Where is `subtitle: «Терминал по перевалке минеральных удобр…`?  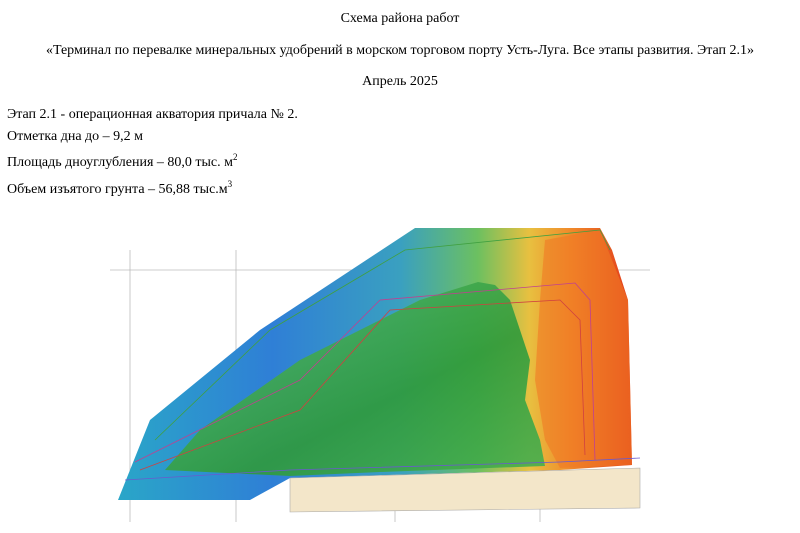 subtitle: «Терминал по перевалке минеральных удобр… is located at coordinates (400, 50).